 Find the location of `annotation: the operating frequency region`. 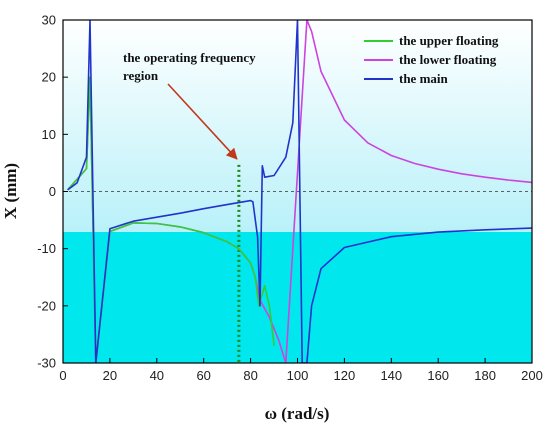

annotation: the operating frequency region is located at coordinates (189, 105).